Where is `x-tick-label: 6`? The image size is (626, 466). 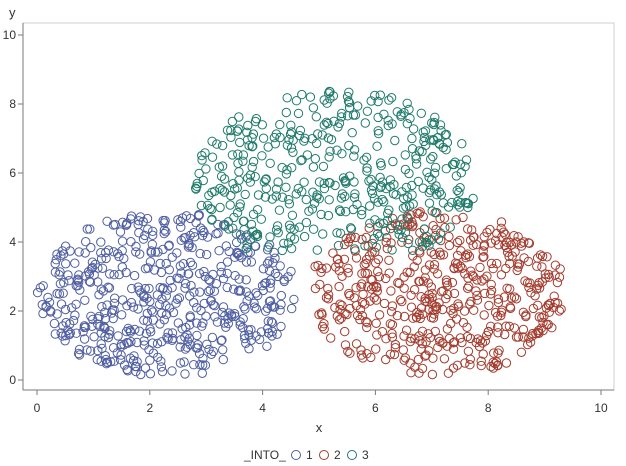 x-tick-label: 6 is located at coordinates (375, 408).